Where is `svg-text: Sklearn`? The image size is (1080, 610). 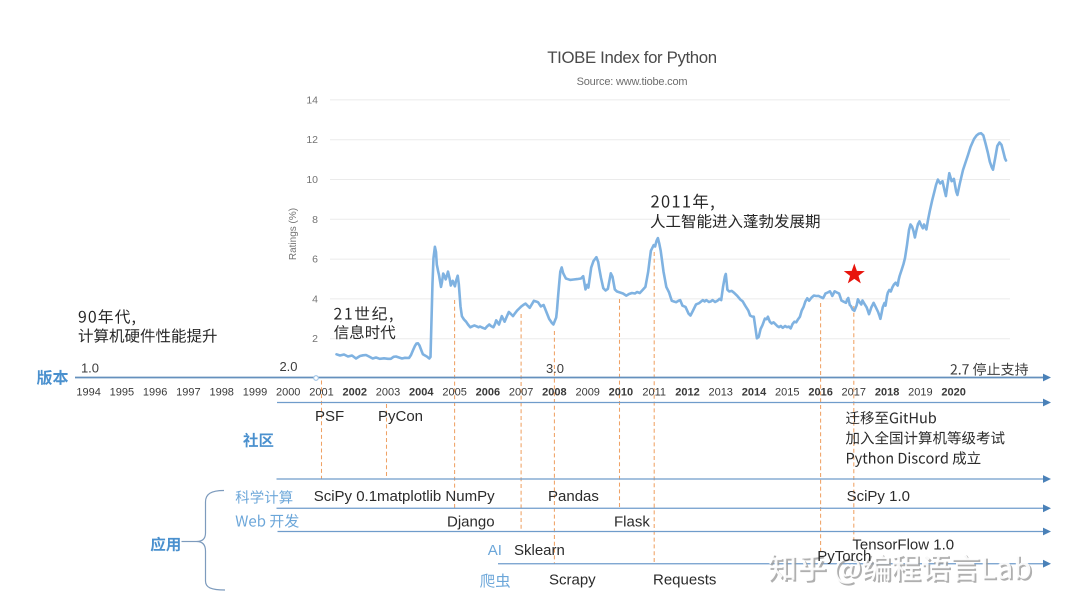 svg-text: Sklearn is located at coordinates (539, 550).